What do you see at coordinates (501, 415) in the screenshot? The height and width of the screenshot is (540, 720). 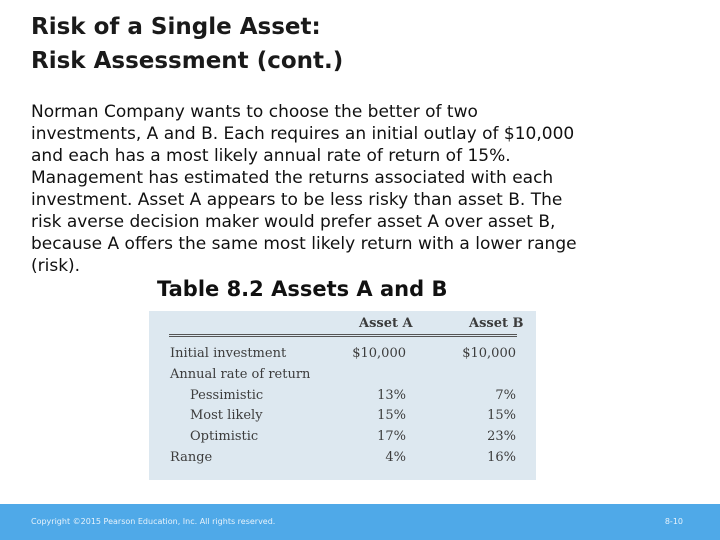 I see `cell-asset-b-most-likely: 15%` at bounding box center [501, 415].